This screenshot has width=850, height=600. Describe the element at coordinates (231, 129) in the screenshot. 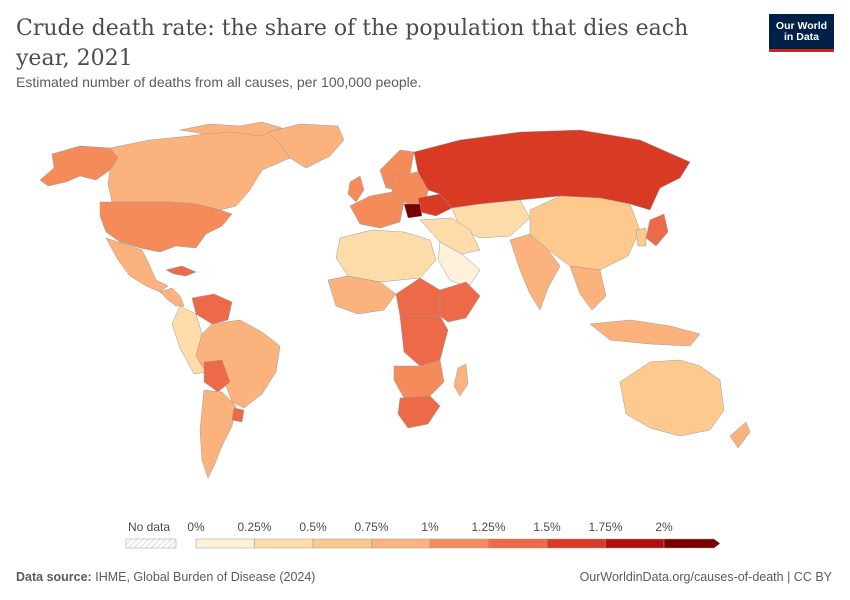

I see `region-arctic-islands` at that location.